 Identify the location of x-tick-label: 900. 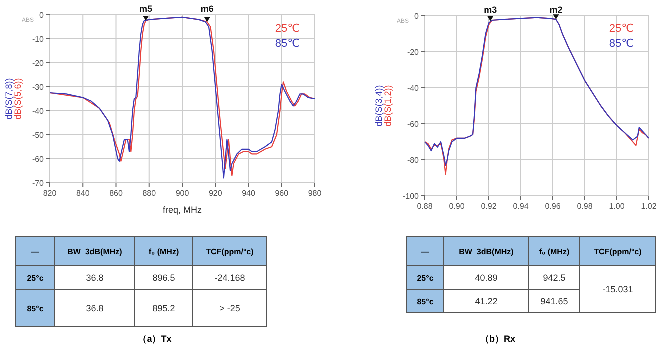
(183, 193).